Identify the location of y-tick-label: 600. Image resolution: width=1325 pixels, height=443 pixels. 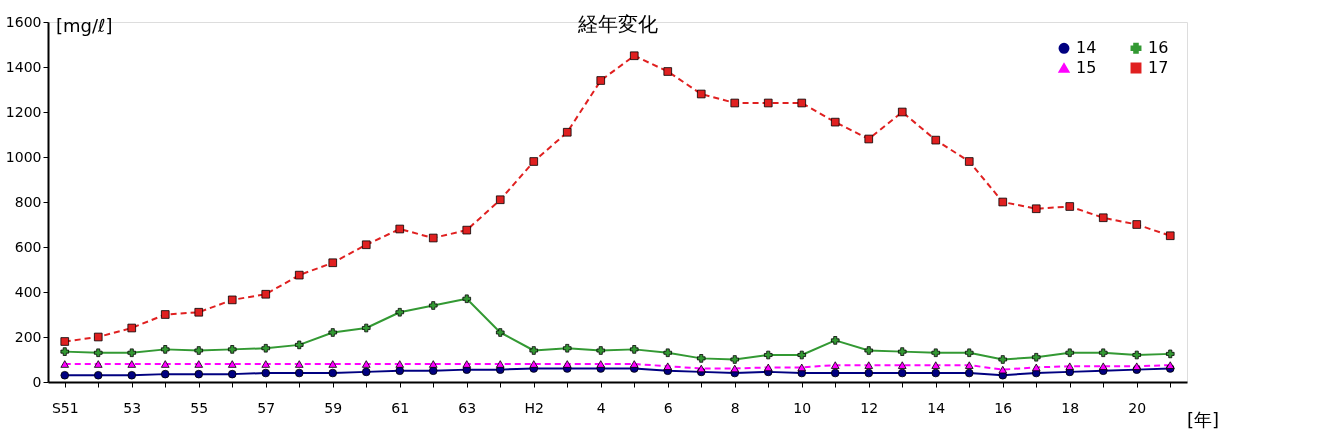
(28, 246).